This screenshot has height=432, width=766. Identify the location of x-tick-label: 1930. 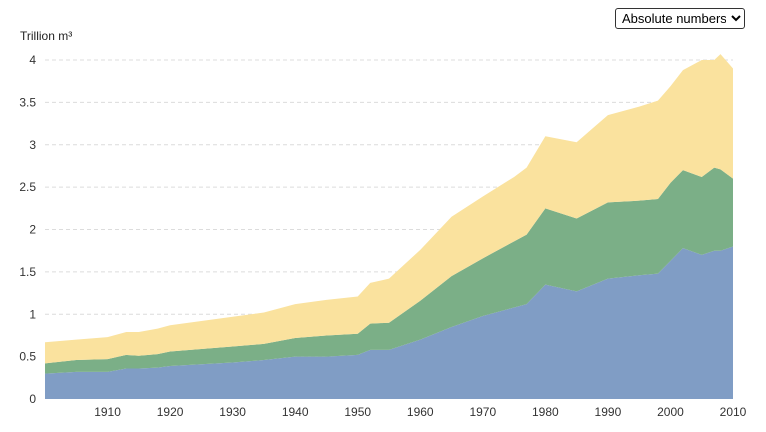
(232, 412).